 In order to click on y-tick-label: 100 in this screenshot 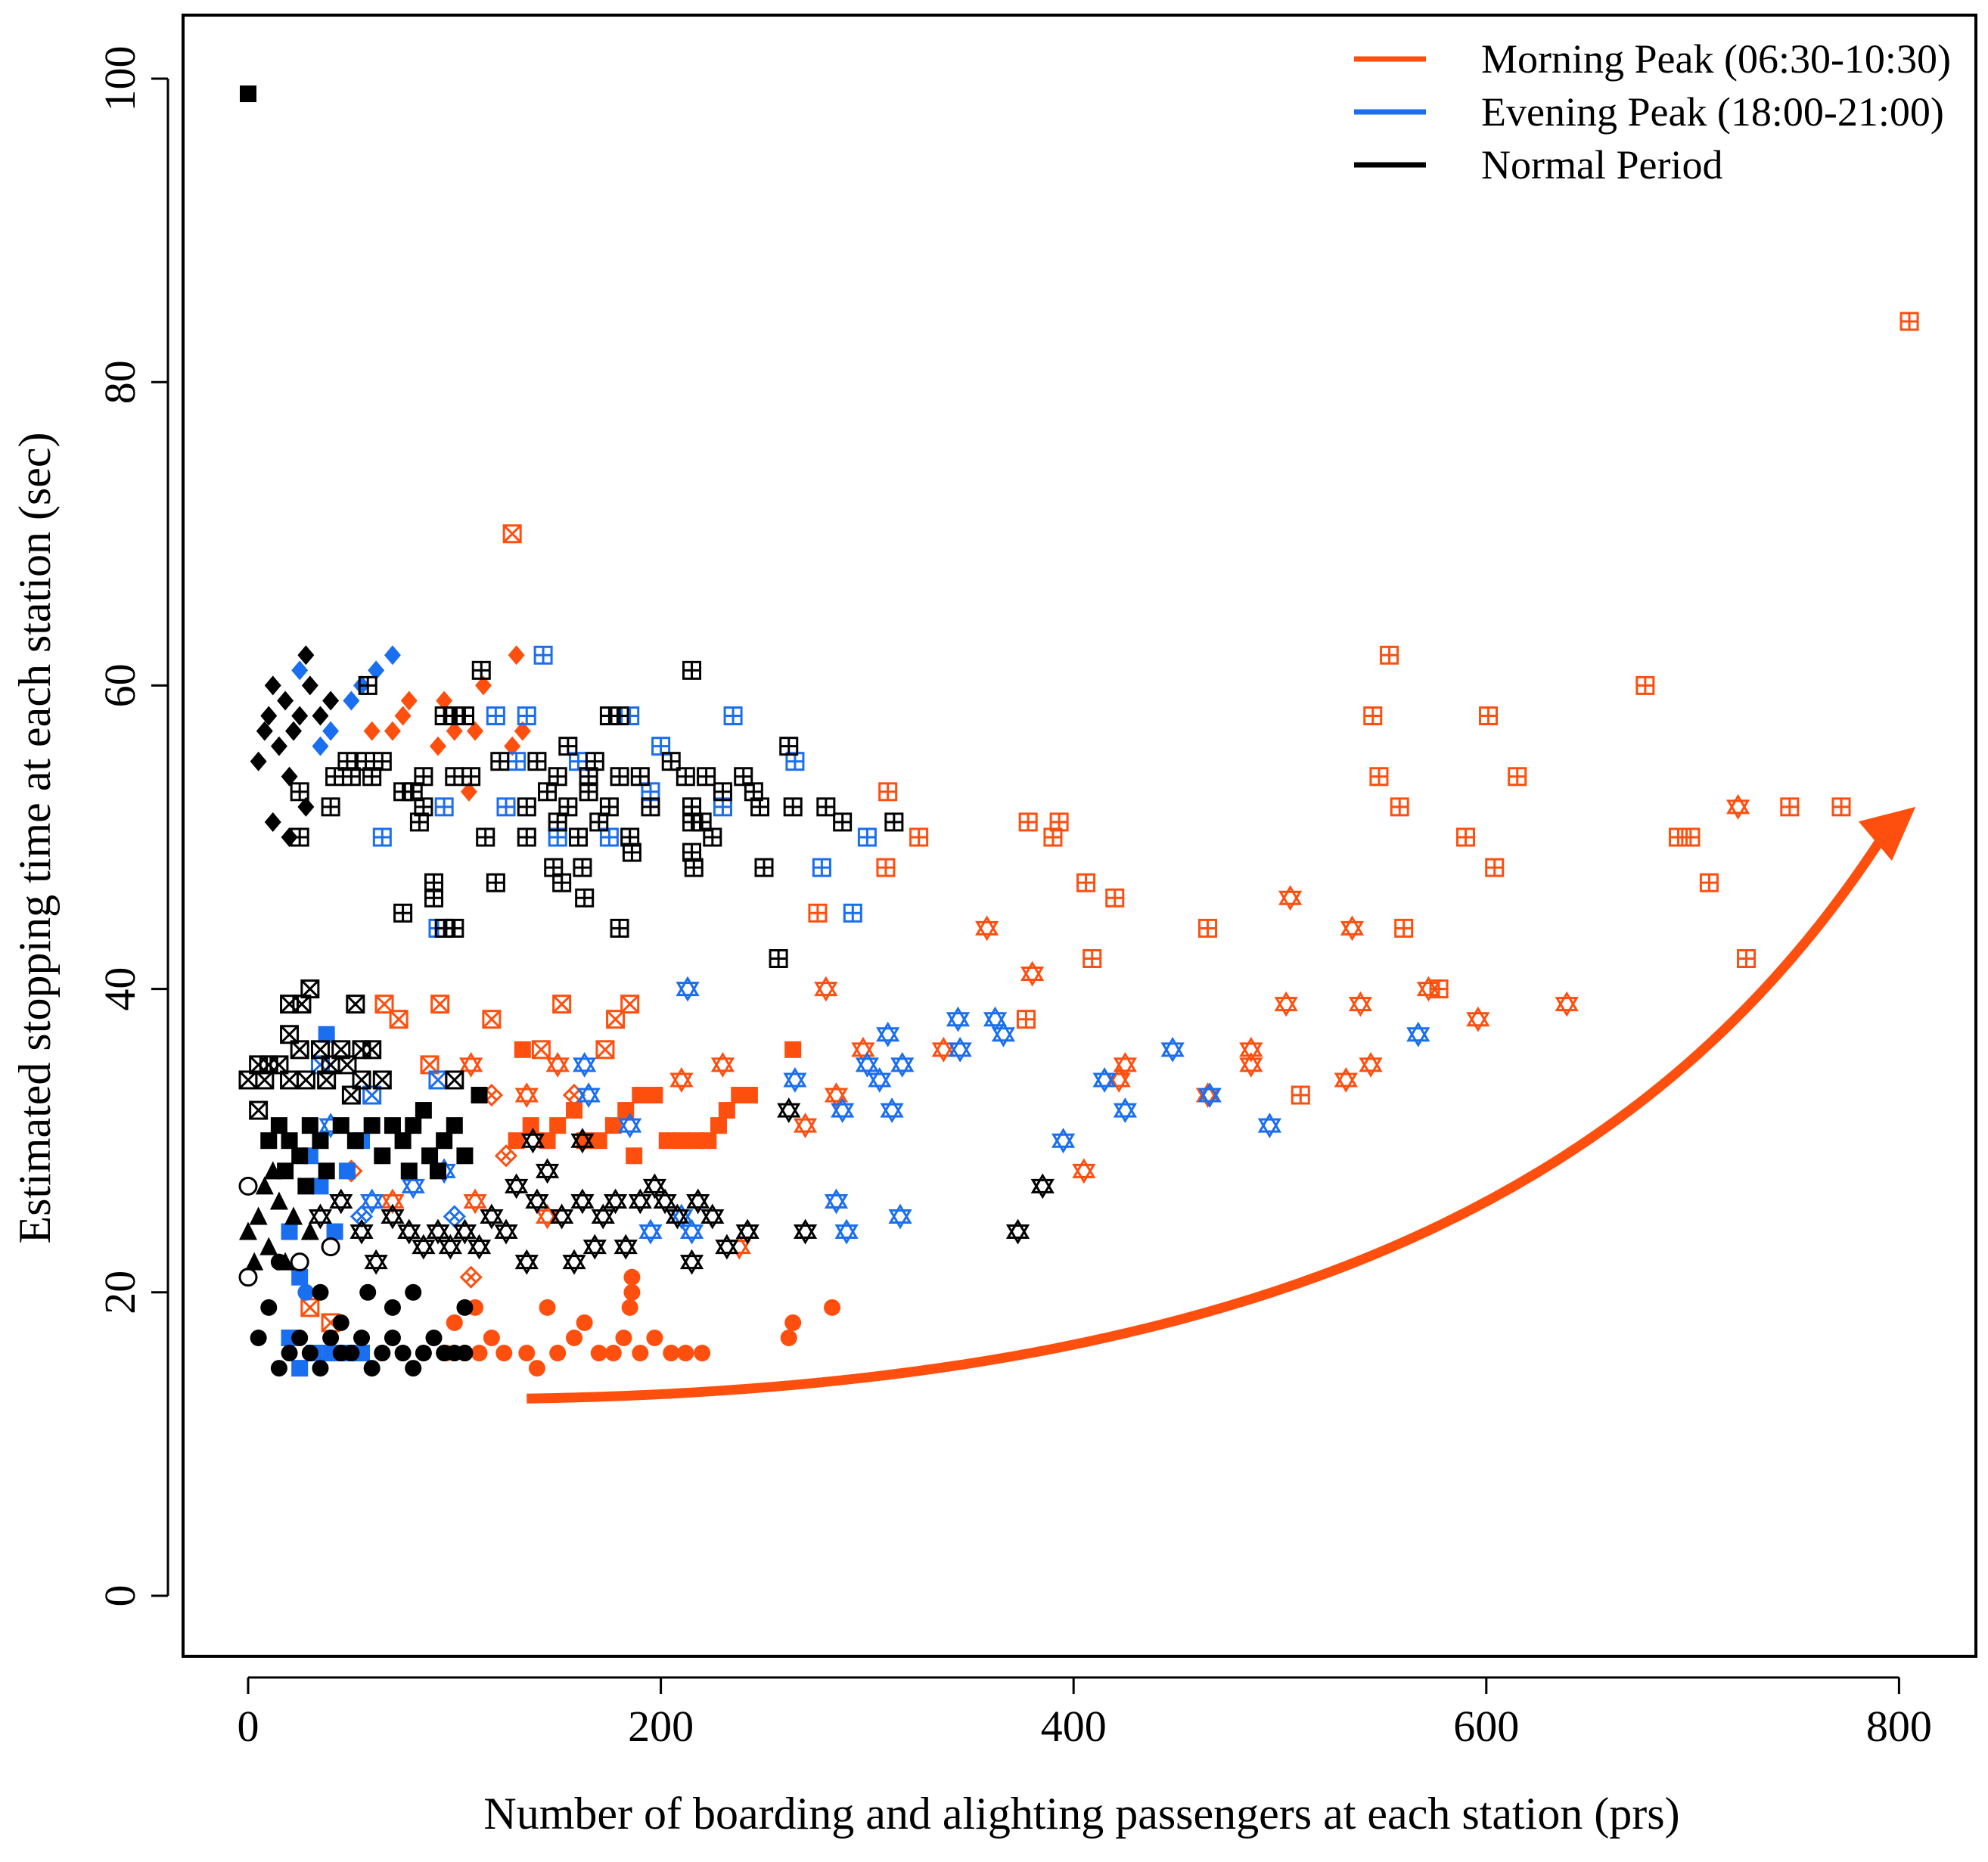, I will do `click(120, 79)`.